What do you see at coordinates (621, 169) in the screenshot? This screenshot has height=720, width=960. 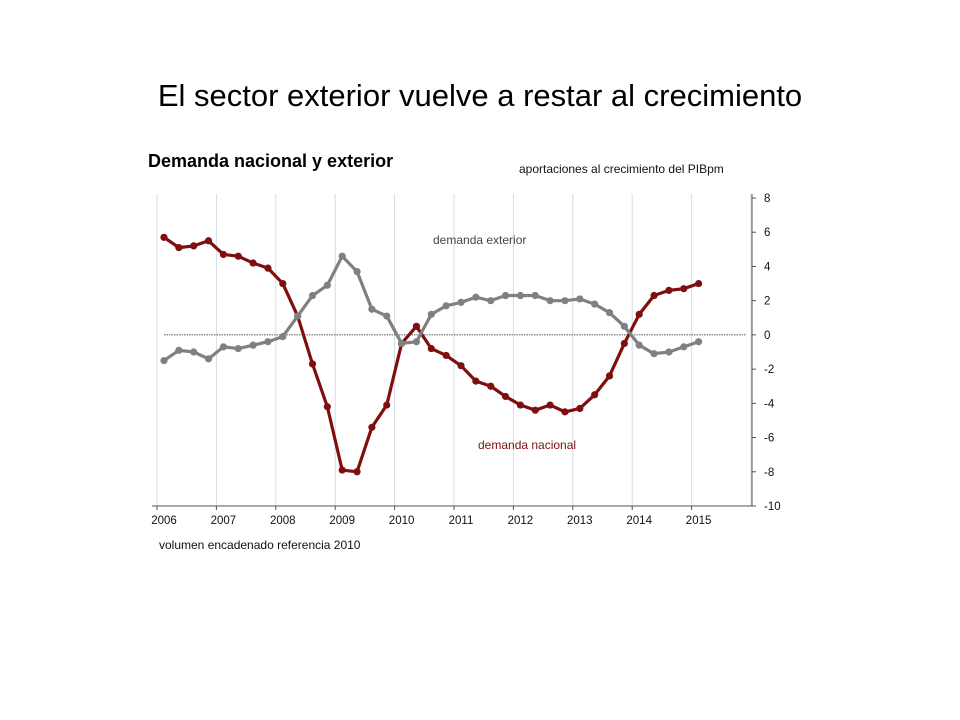 I see `chart-subtitle: aportaciones al crecimiento del PIBpm` at bounding box center [621, 169].